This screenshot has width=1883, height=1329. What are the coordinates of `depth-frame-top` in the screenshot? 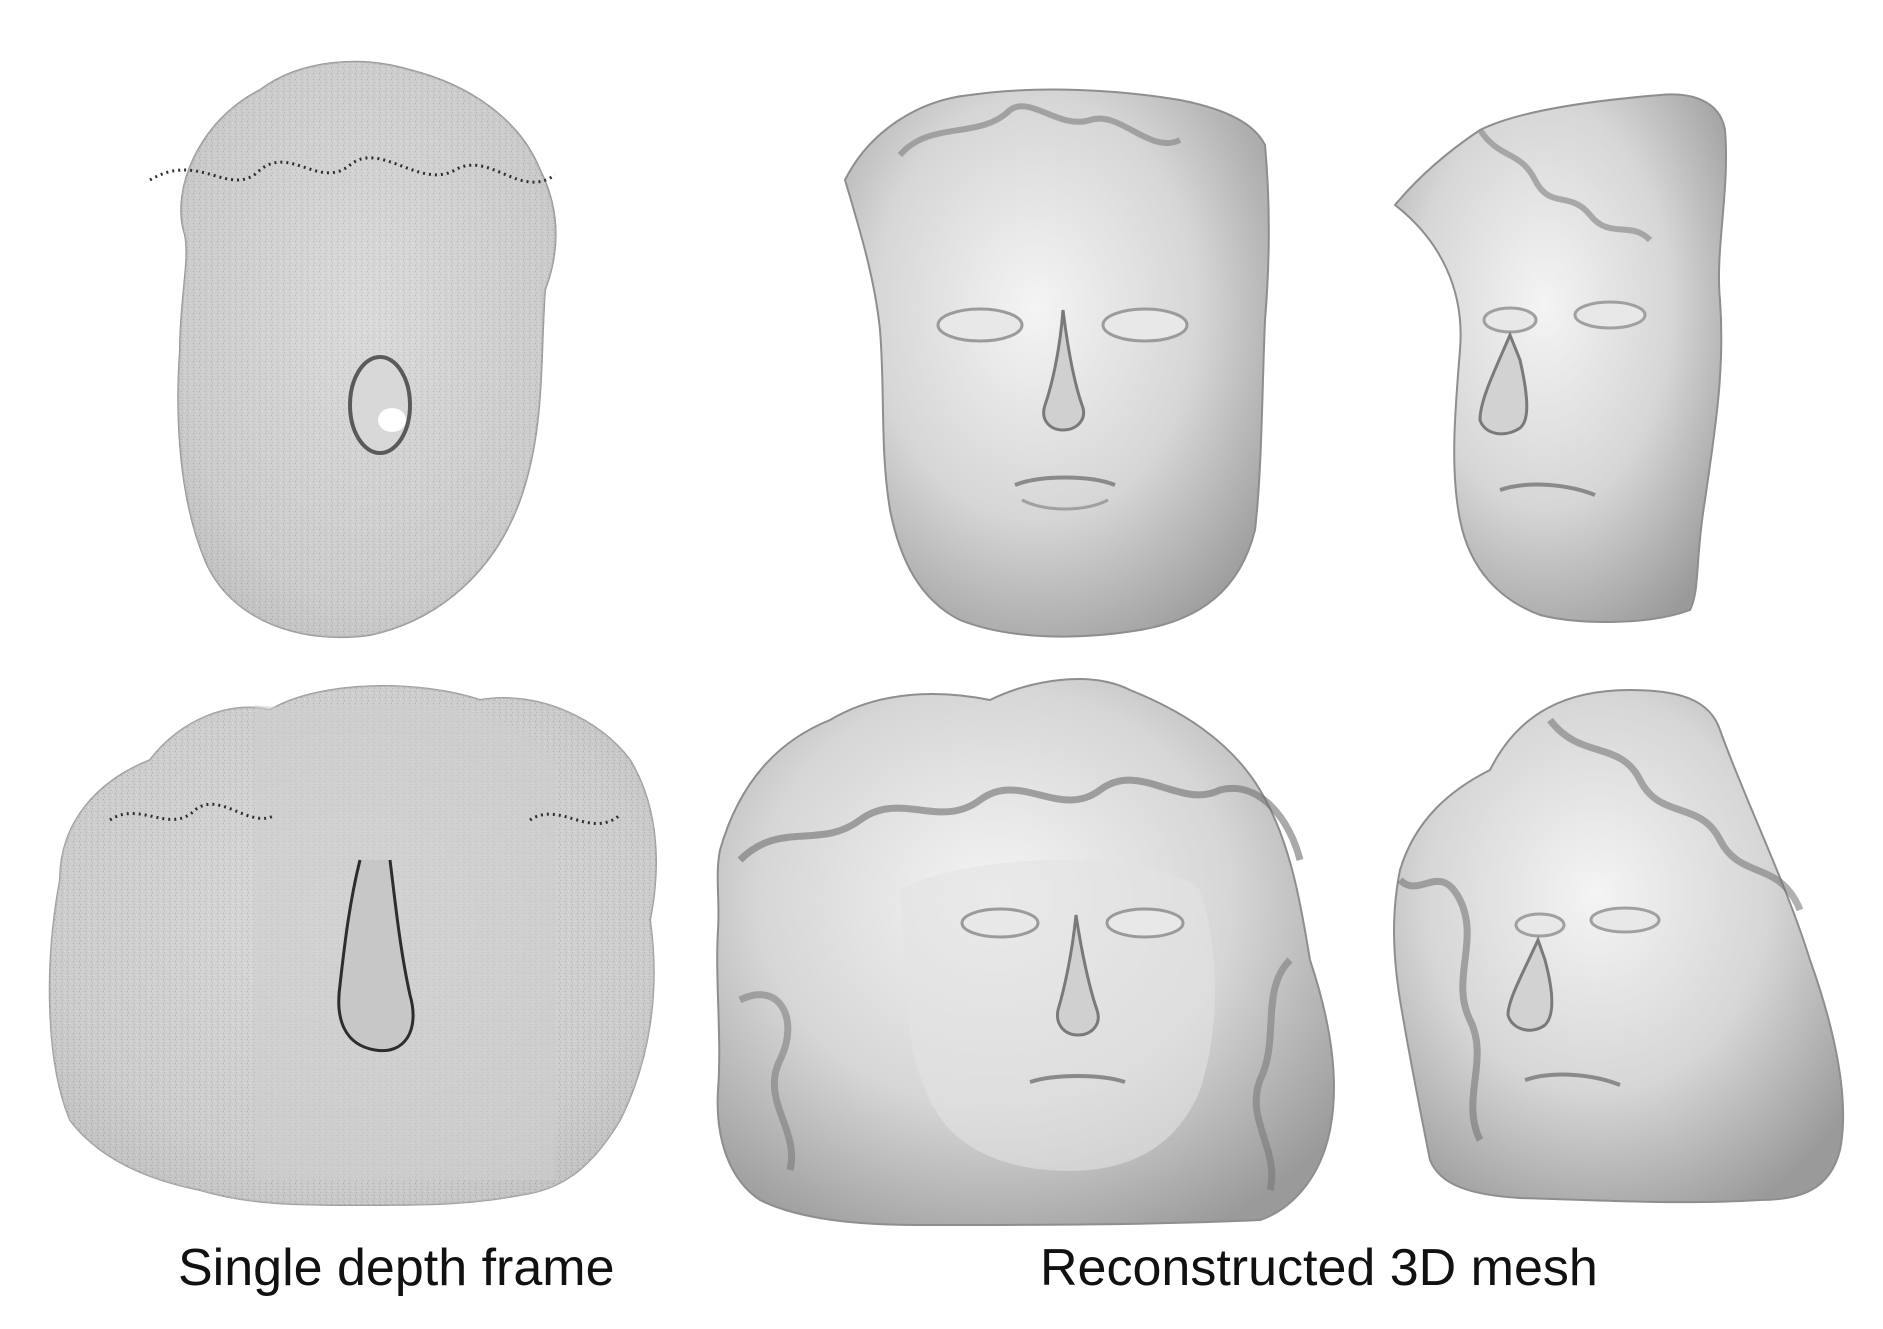 It's located at (353, 349).